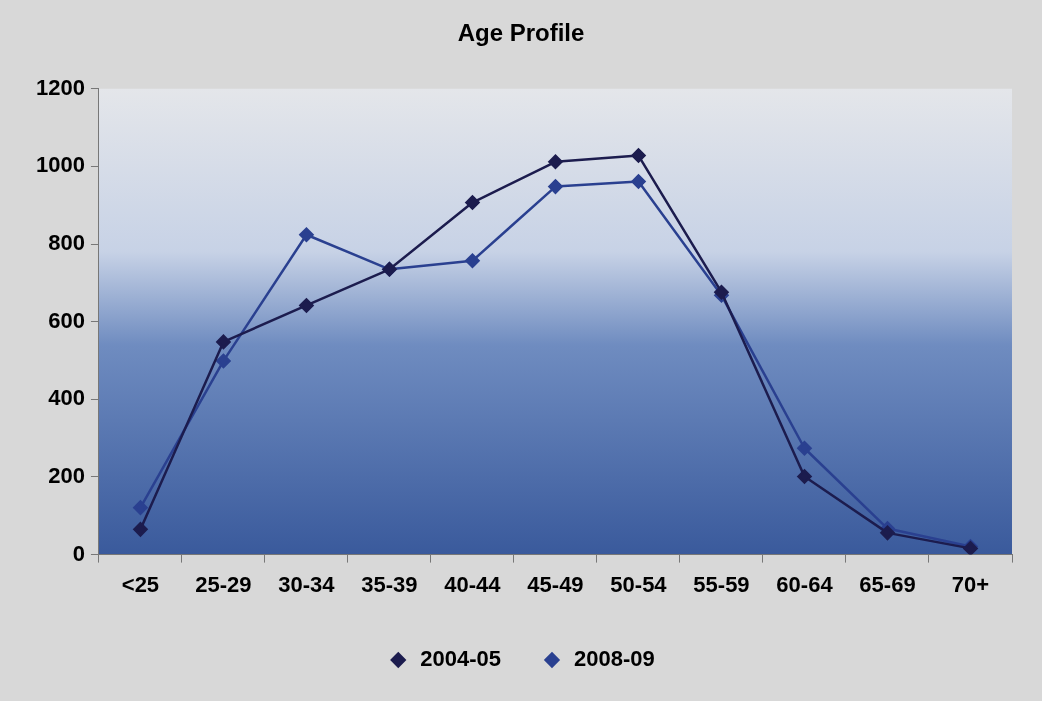 The image size is (1042, 701). Describe the element at coordinates (66, 320) in the screenshot. I see `y-tick-label: 600` at that location.